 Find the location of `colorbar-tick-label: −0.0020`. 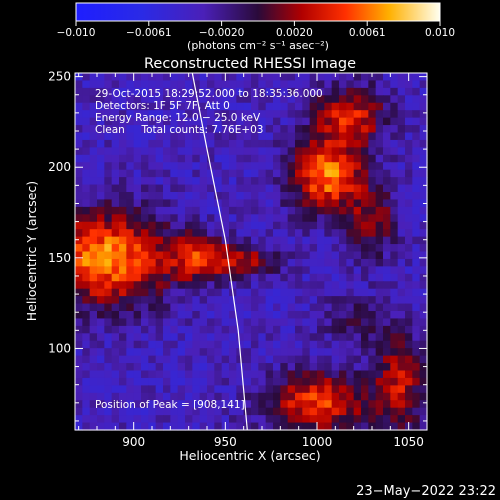

colorbar-tick-label: −0.0020 is located at coordinates (222, 33).